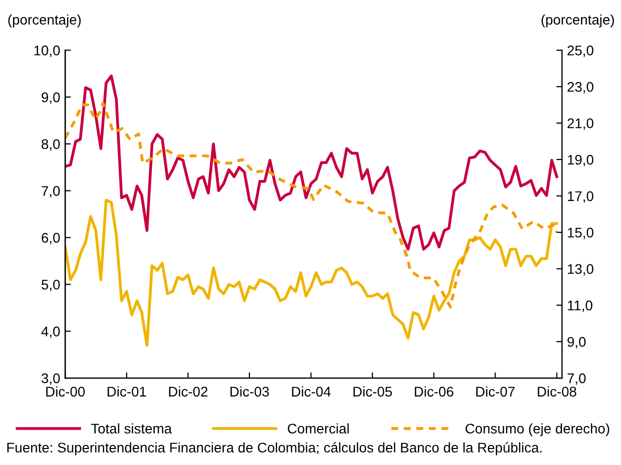 Image resolution: width=621 pixels, height=465 pixels. What do you see at coordinates (495, 391) in the screenshot?
I see `x-tick-label: Dic-07` at bounding box center [495, 391].